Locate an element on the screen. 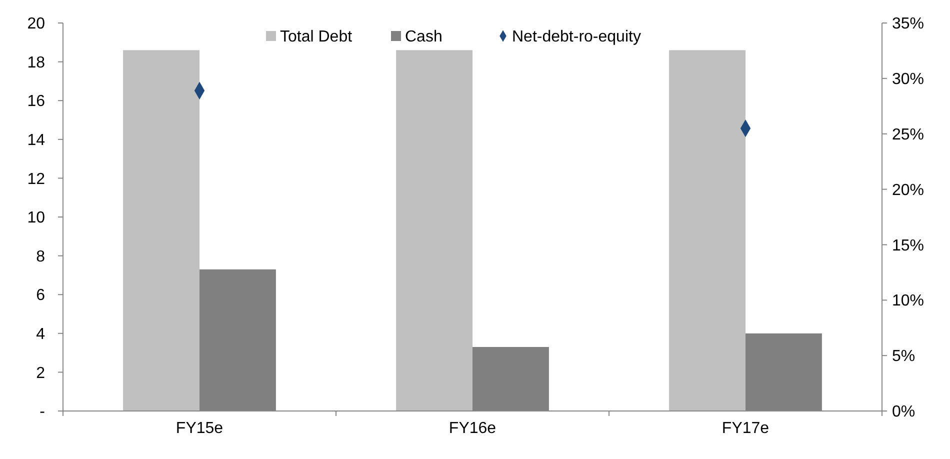 The image size is (950, 459). y-tick-label: 12 is located at coordinates (36, 179).